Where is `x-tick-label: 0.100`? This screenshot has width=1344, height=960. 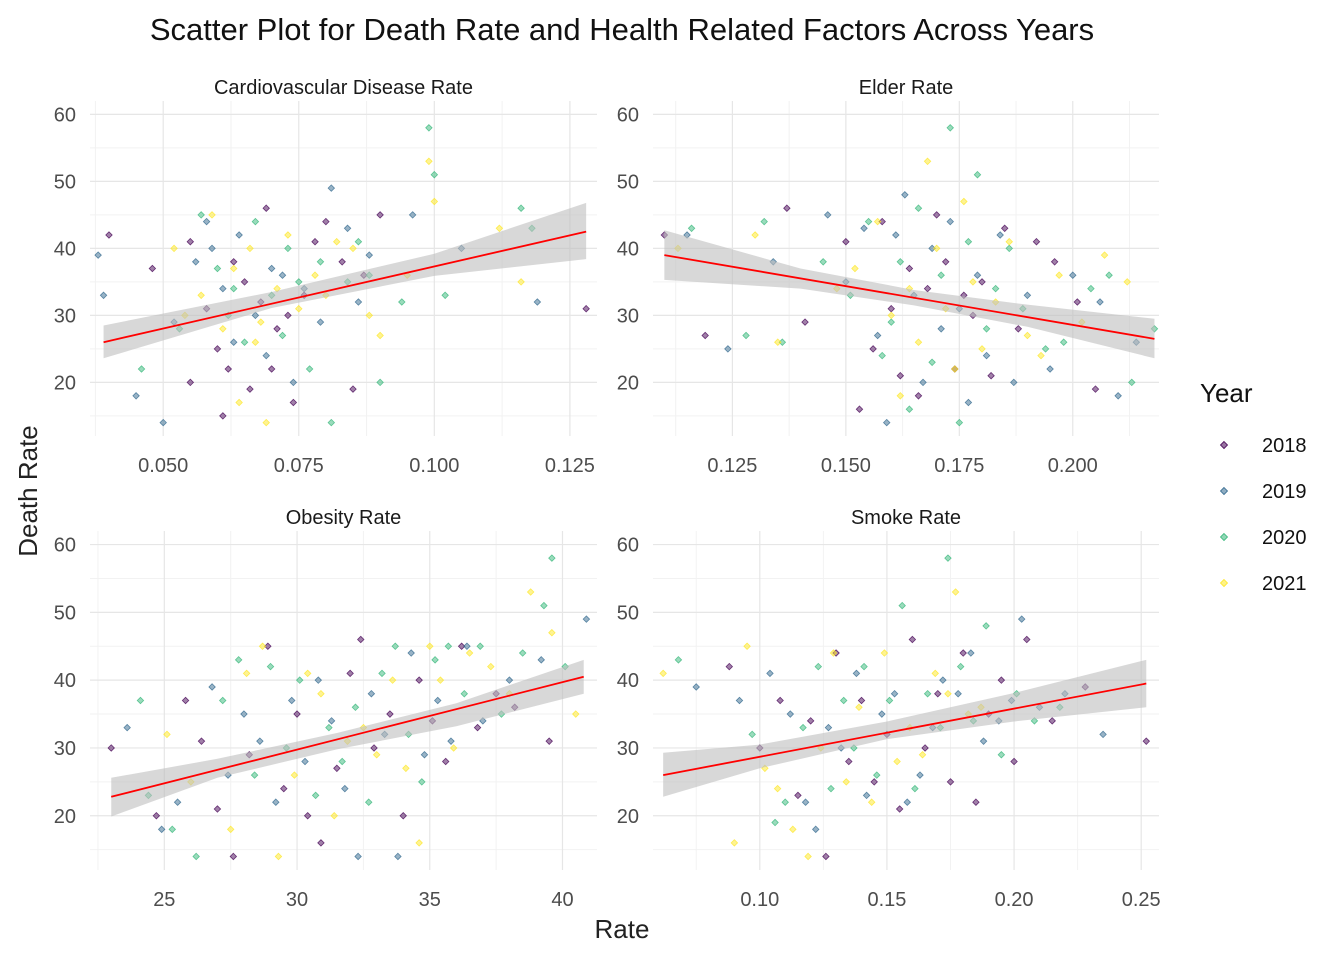
x-tick-label: 0.100 is located at coordinates (434, 466).